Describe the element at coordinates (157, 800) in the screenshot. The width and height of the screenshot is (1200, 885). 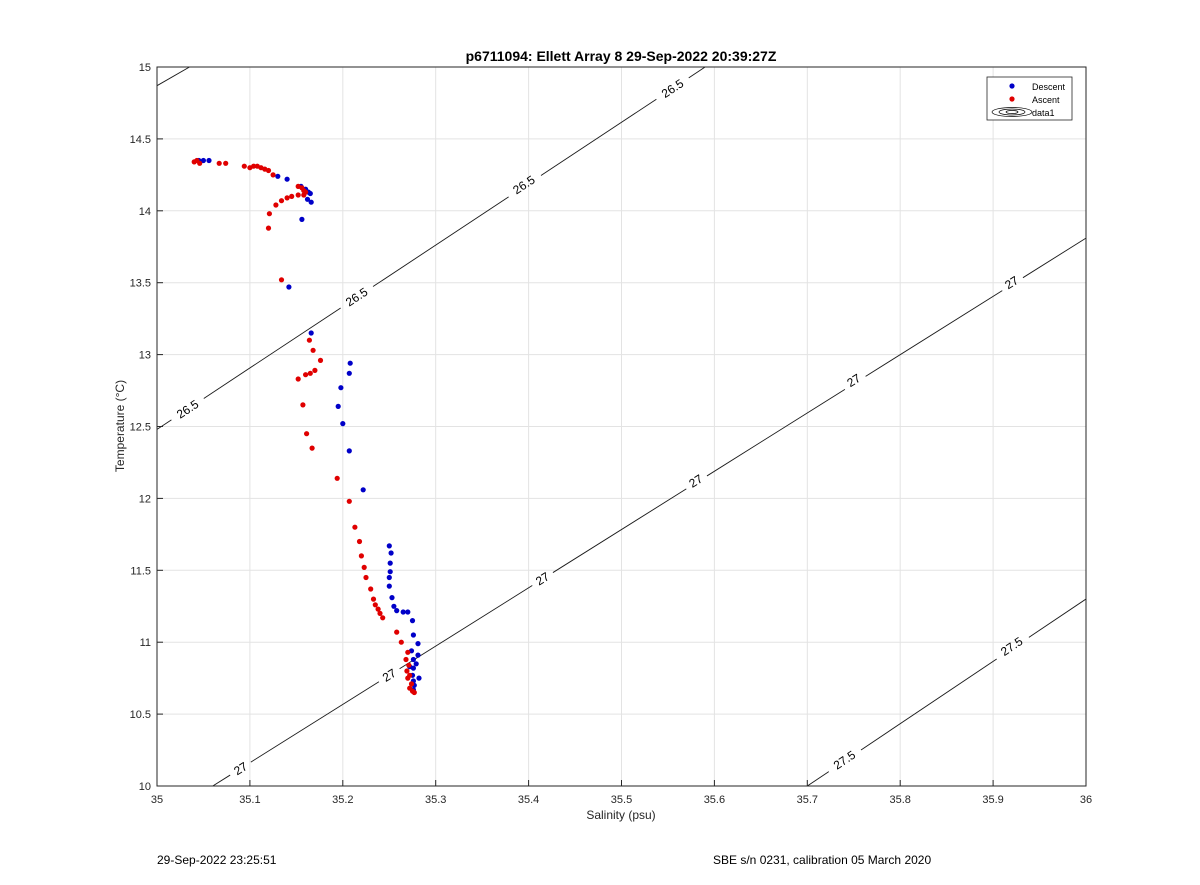
I see `x-tick-label: 35` at that location.